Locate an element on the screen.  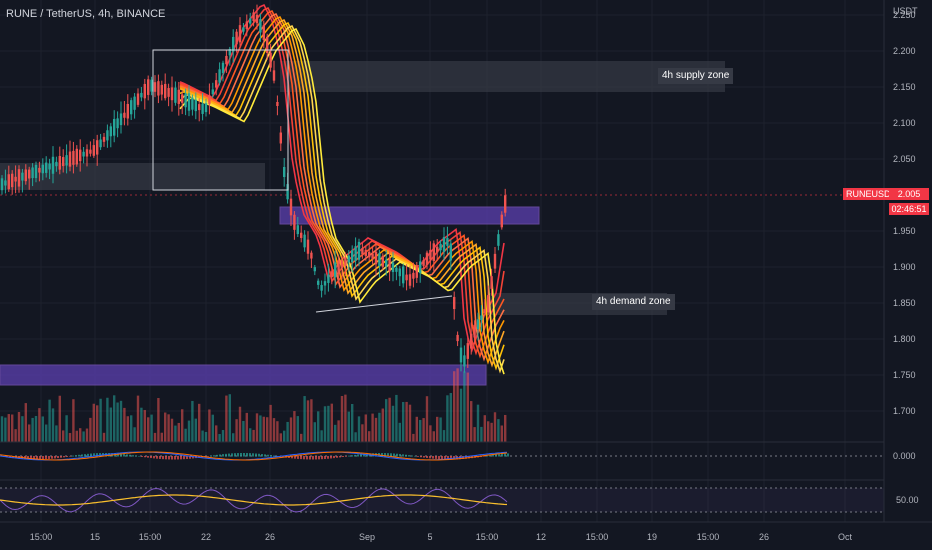
signal-line is located at coordinates (254, 456).